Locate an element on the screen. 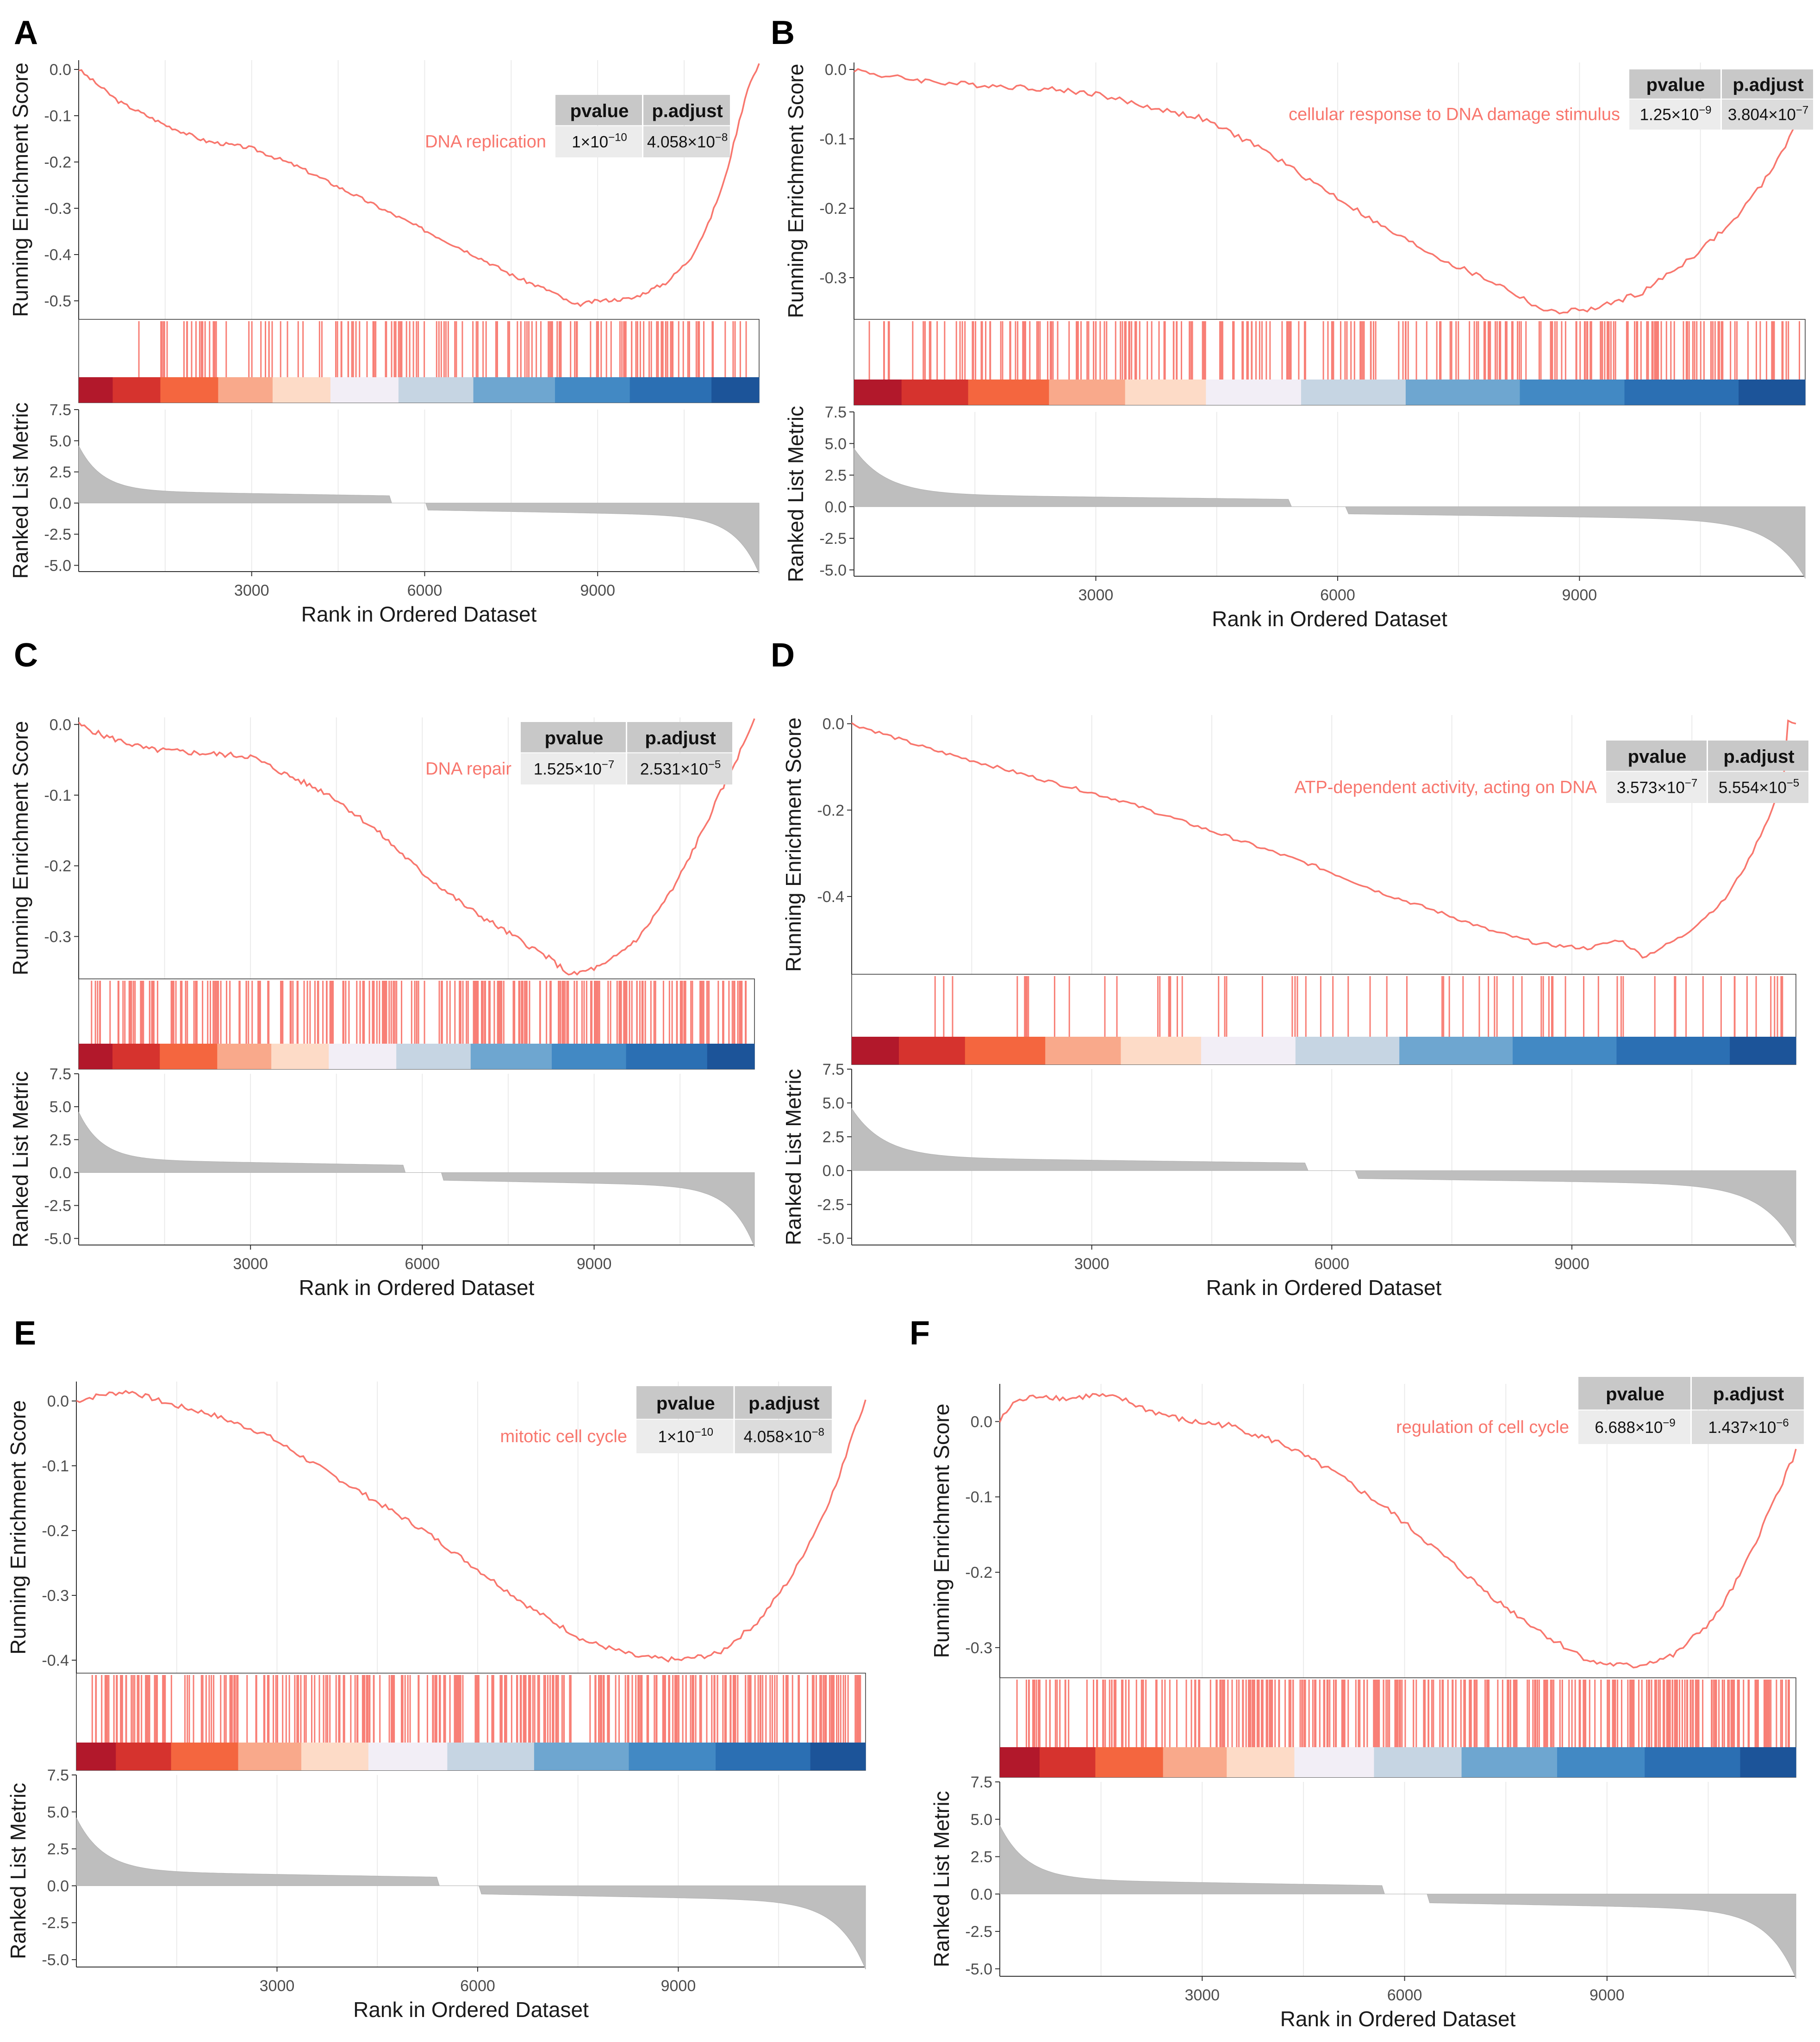  stats-table: pvalue p.adjust 3.573×10⁻⁷ 5.554×10−5 is located at coordinates (1707, 772).